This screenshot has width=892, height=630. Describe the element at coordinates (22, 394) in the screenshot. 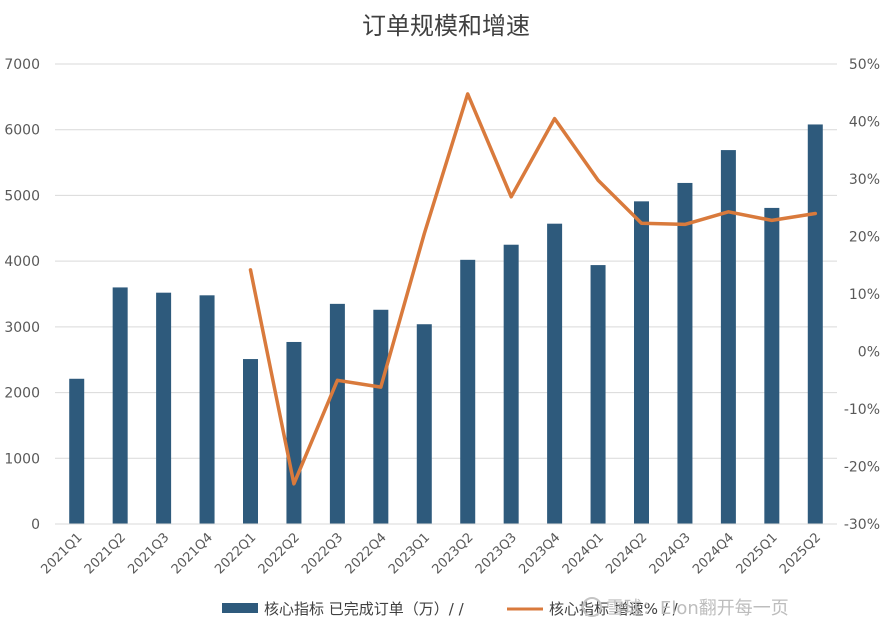

I see `y-left-tick-label: 2000` at that location.